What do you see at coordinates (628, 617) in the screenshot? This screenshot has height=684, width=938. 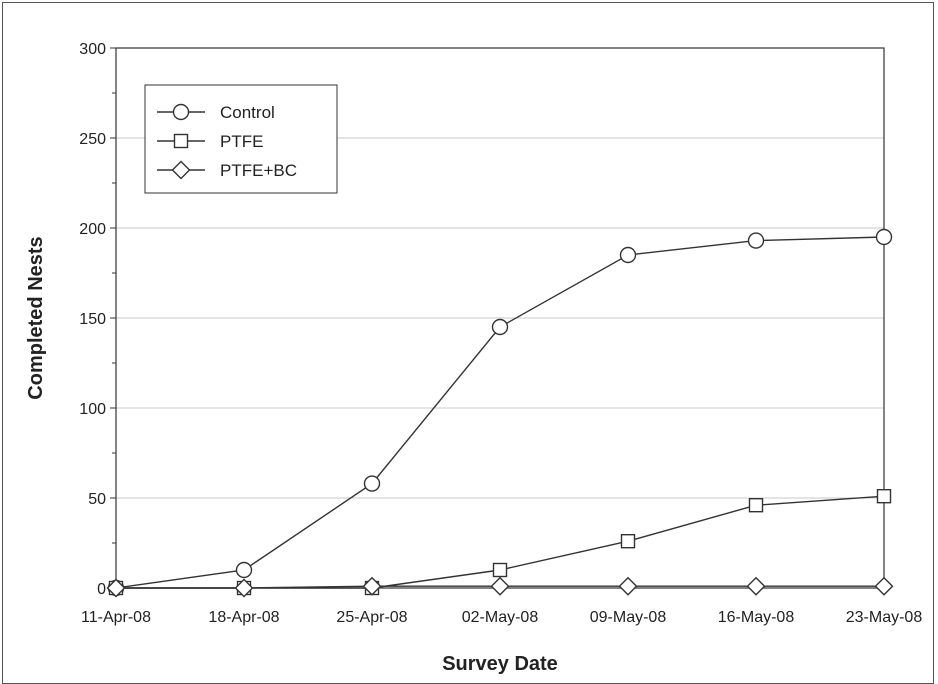 I see `x-tick-label: 09-May-08` at bounding box center [628, 617].